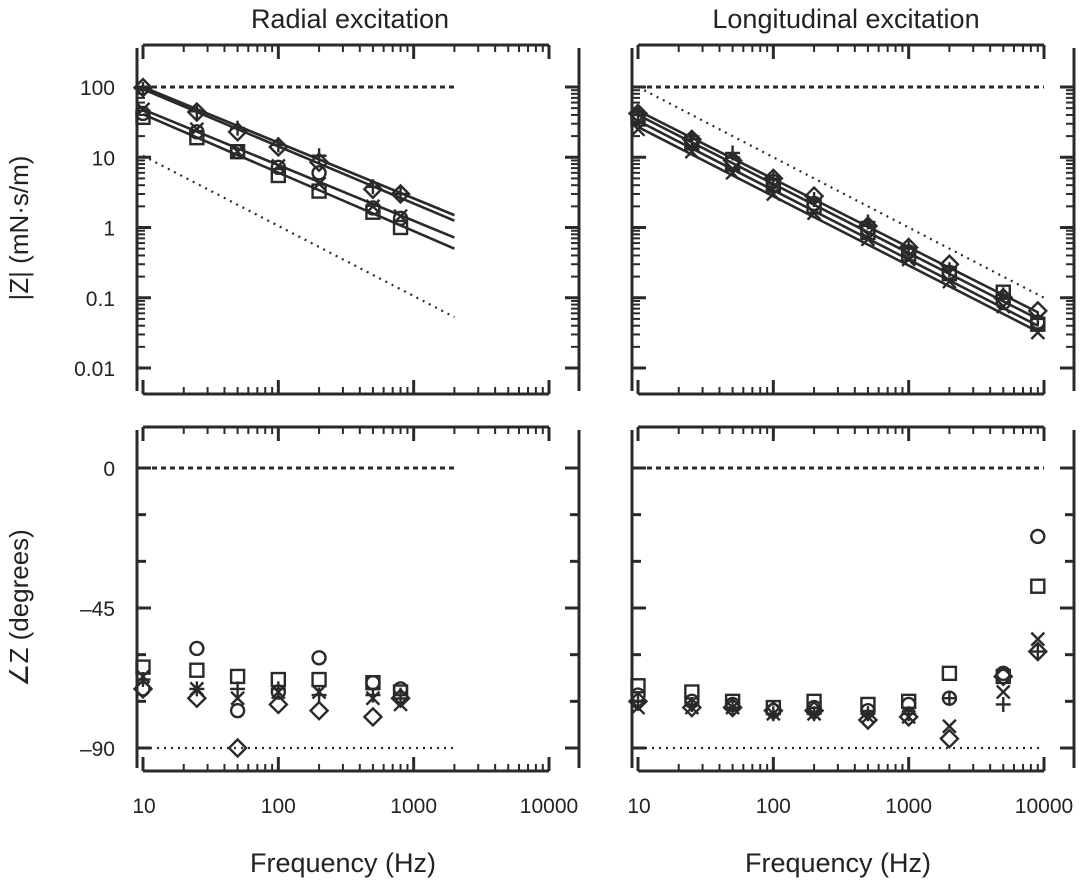 Image resolution: width=1088 pixels, height=884 pixels. Describe the element at coordinates (97, 88) in the screenshot. I see `y-tick-label: 100` at that location.